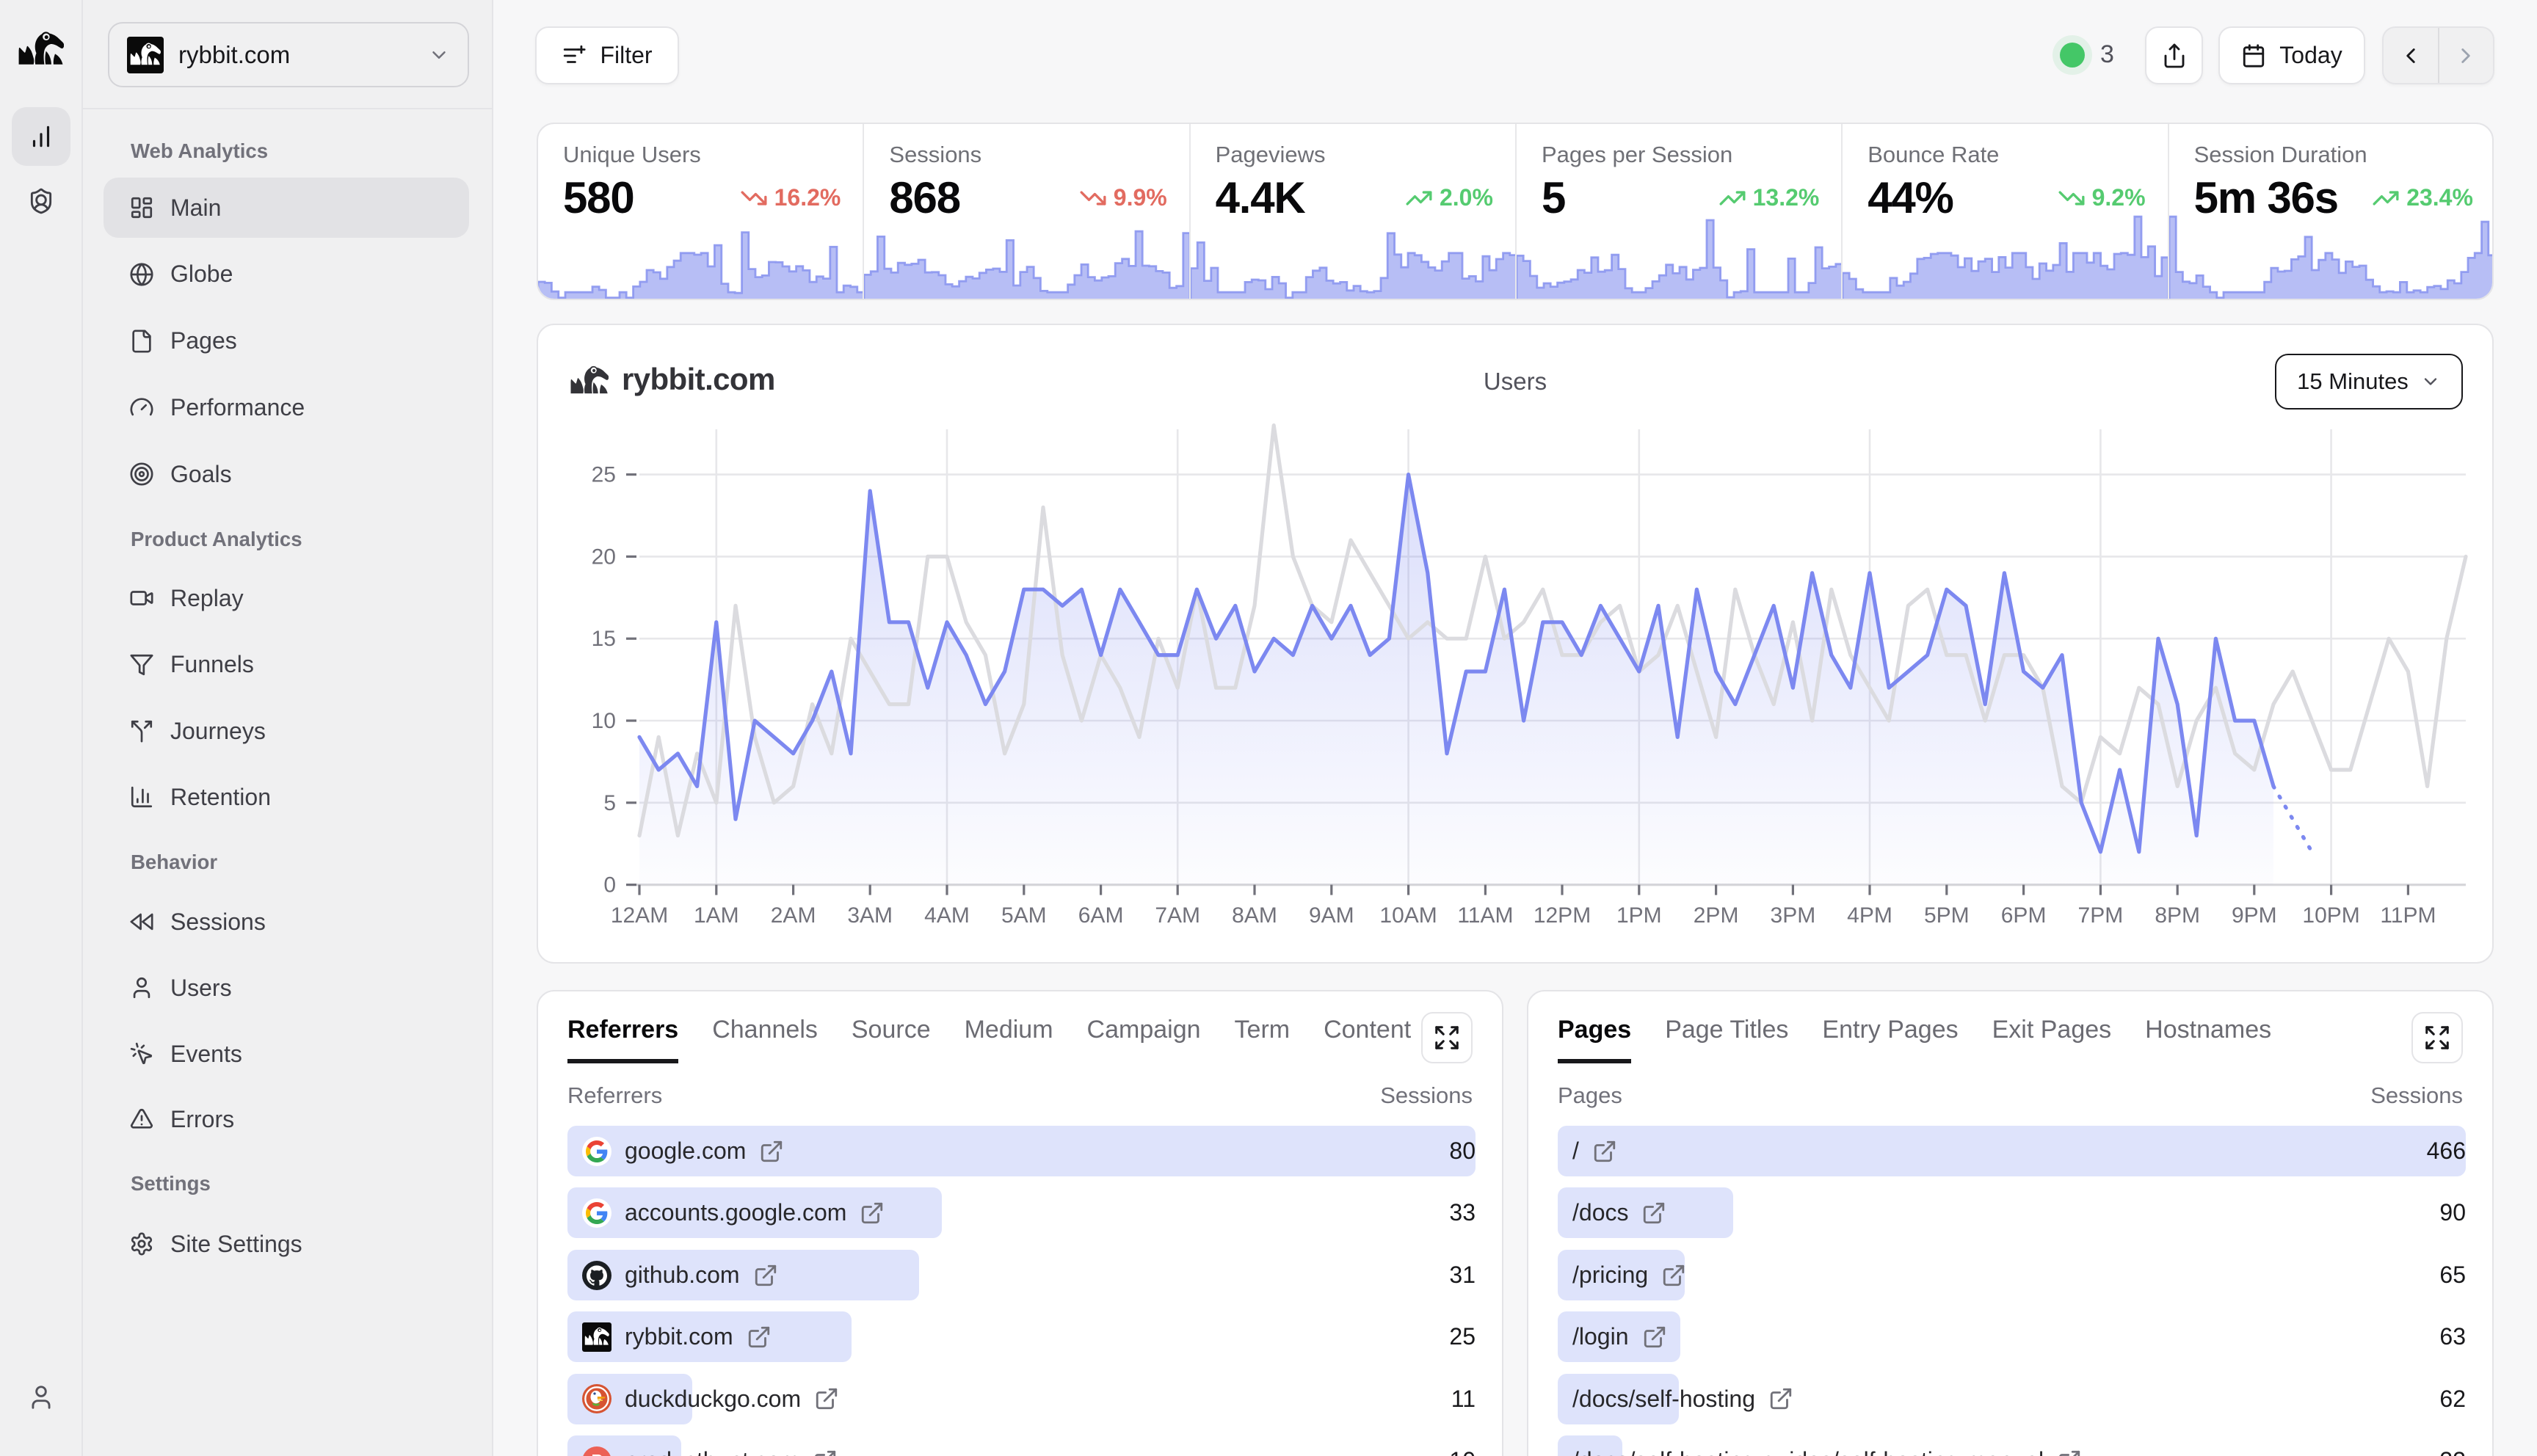 The width and height of the screenshot is (2537, 1456). I want to click on svg-text: 2AM, so click(793, 916).